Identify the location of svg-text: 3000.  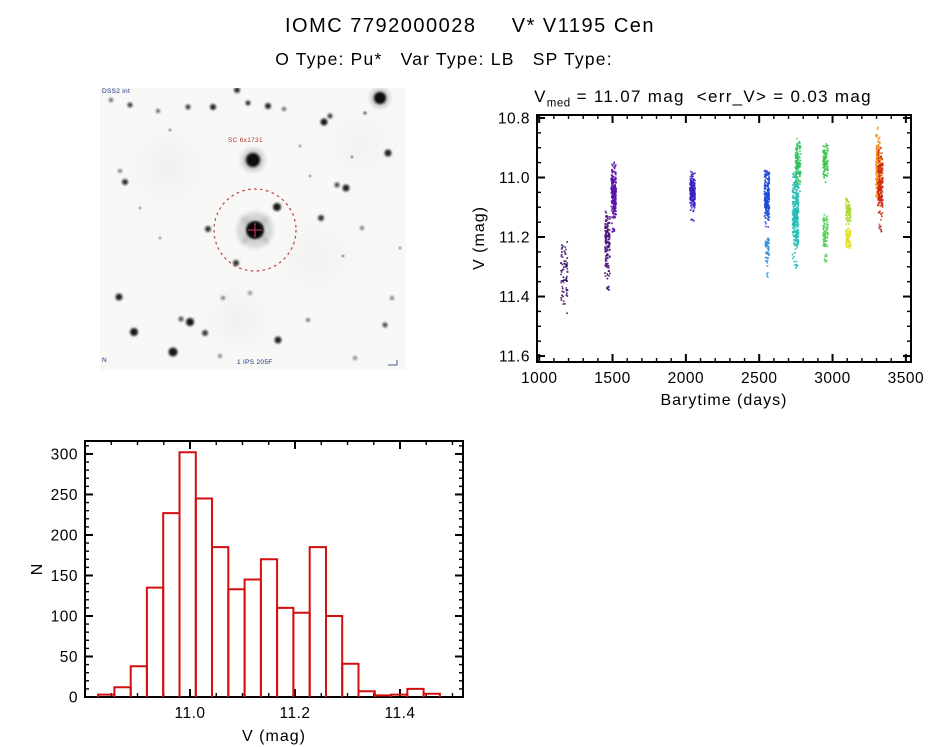
(832, 378).